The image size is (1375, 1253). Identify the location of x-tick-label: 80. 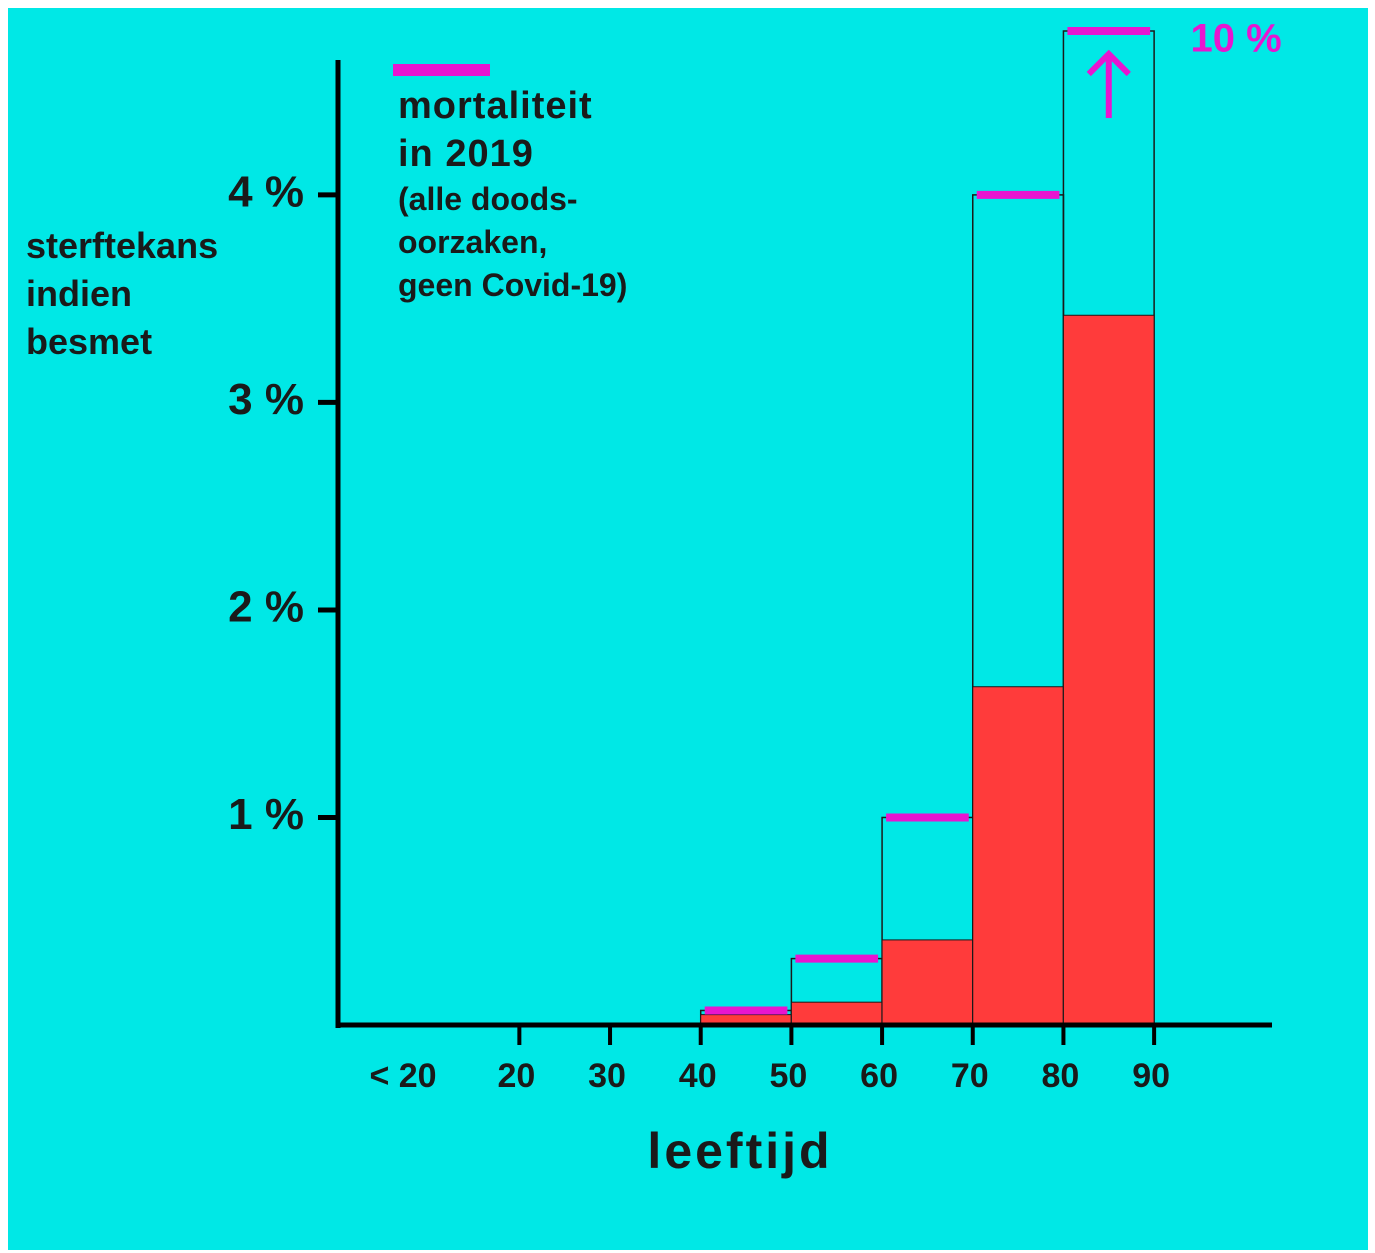
(1061, 1076).